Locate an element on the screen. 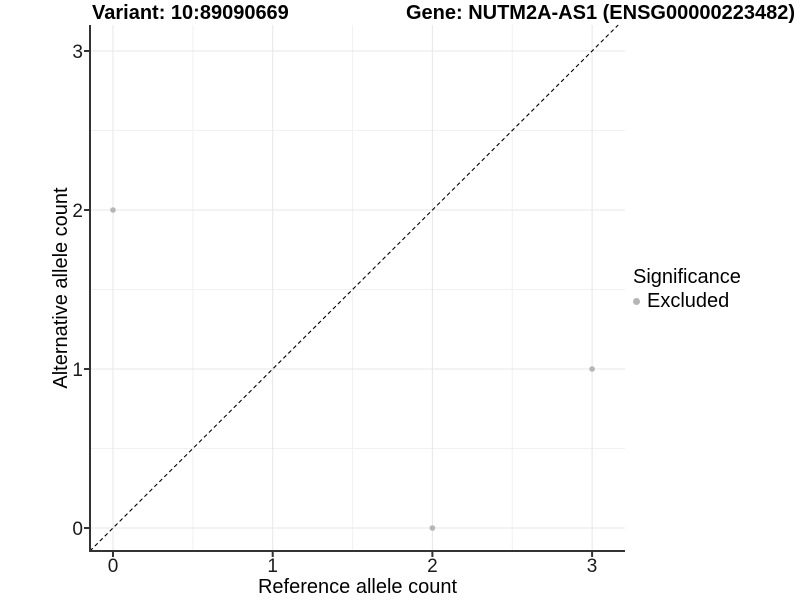  legend-item-label: Excluded is located at coordinates (688, 301).